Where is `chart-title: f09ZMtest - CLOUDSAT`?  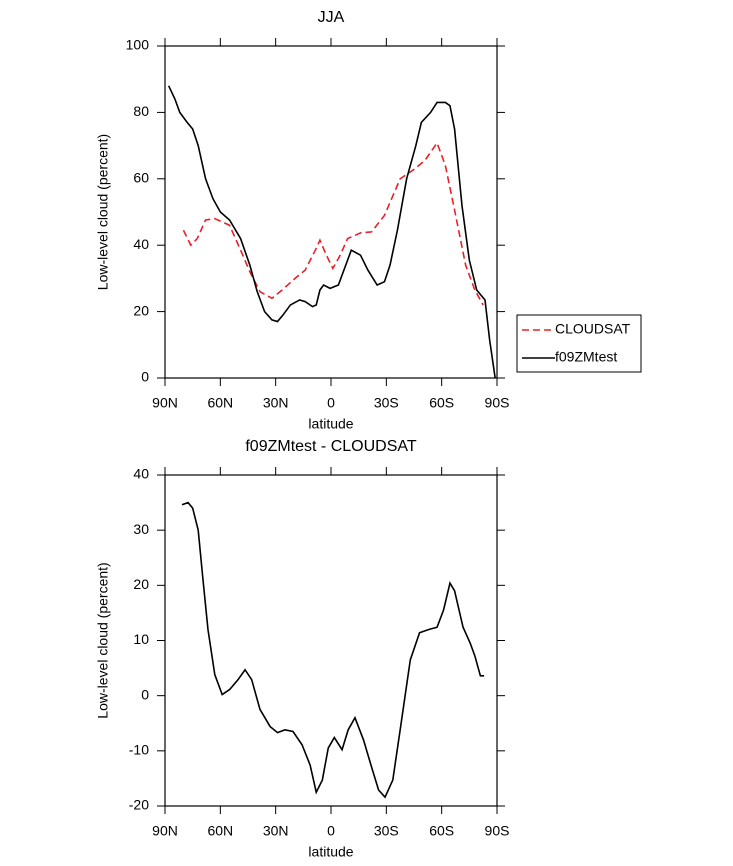 chart-title: f09ZMtest - CLOUDSAT is located at coordinates (331, 446).